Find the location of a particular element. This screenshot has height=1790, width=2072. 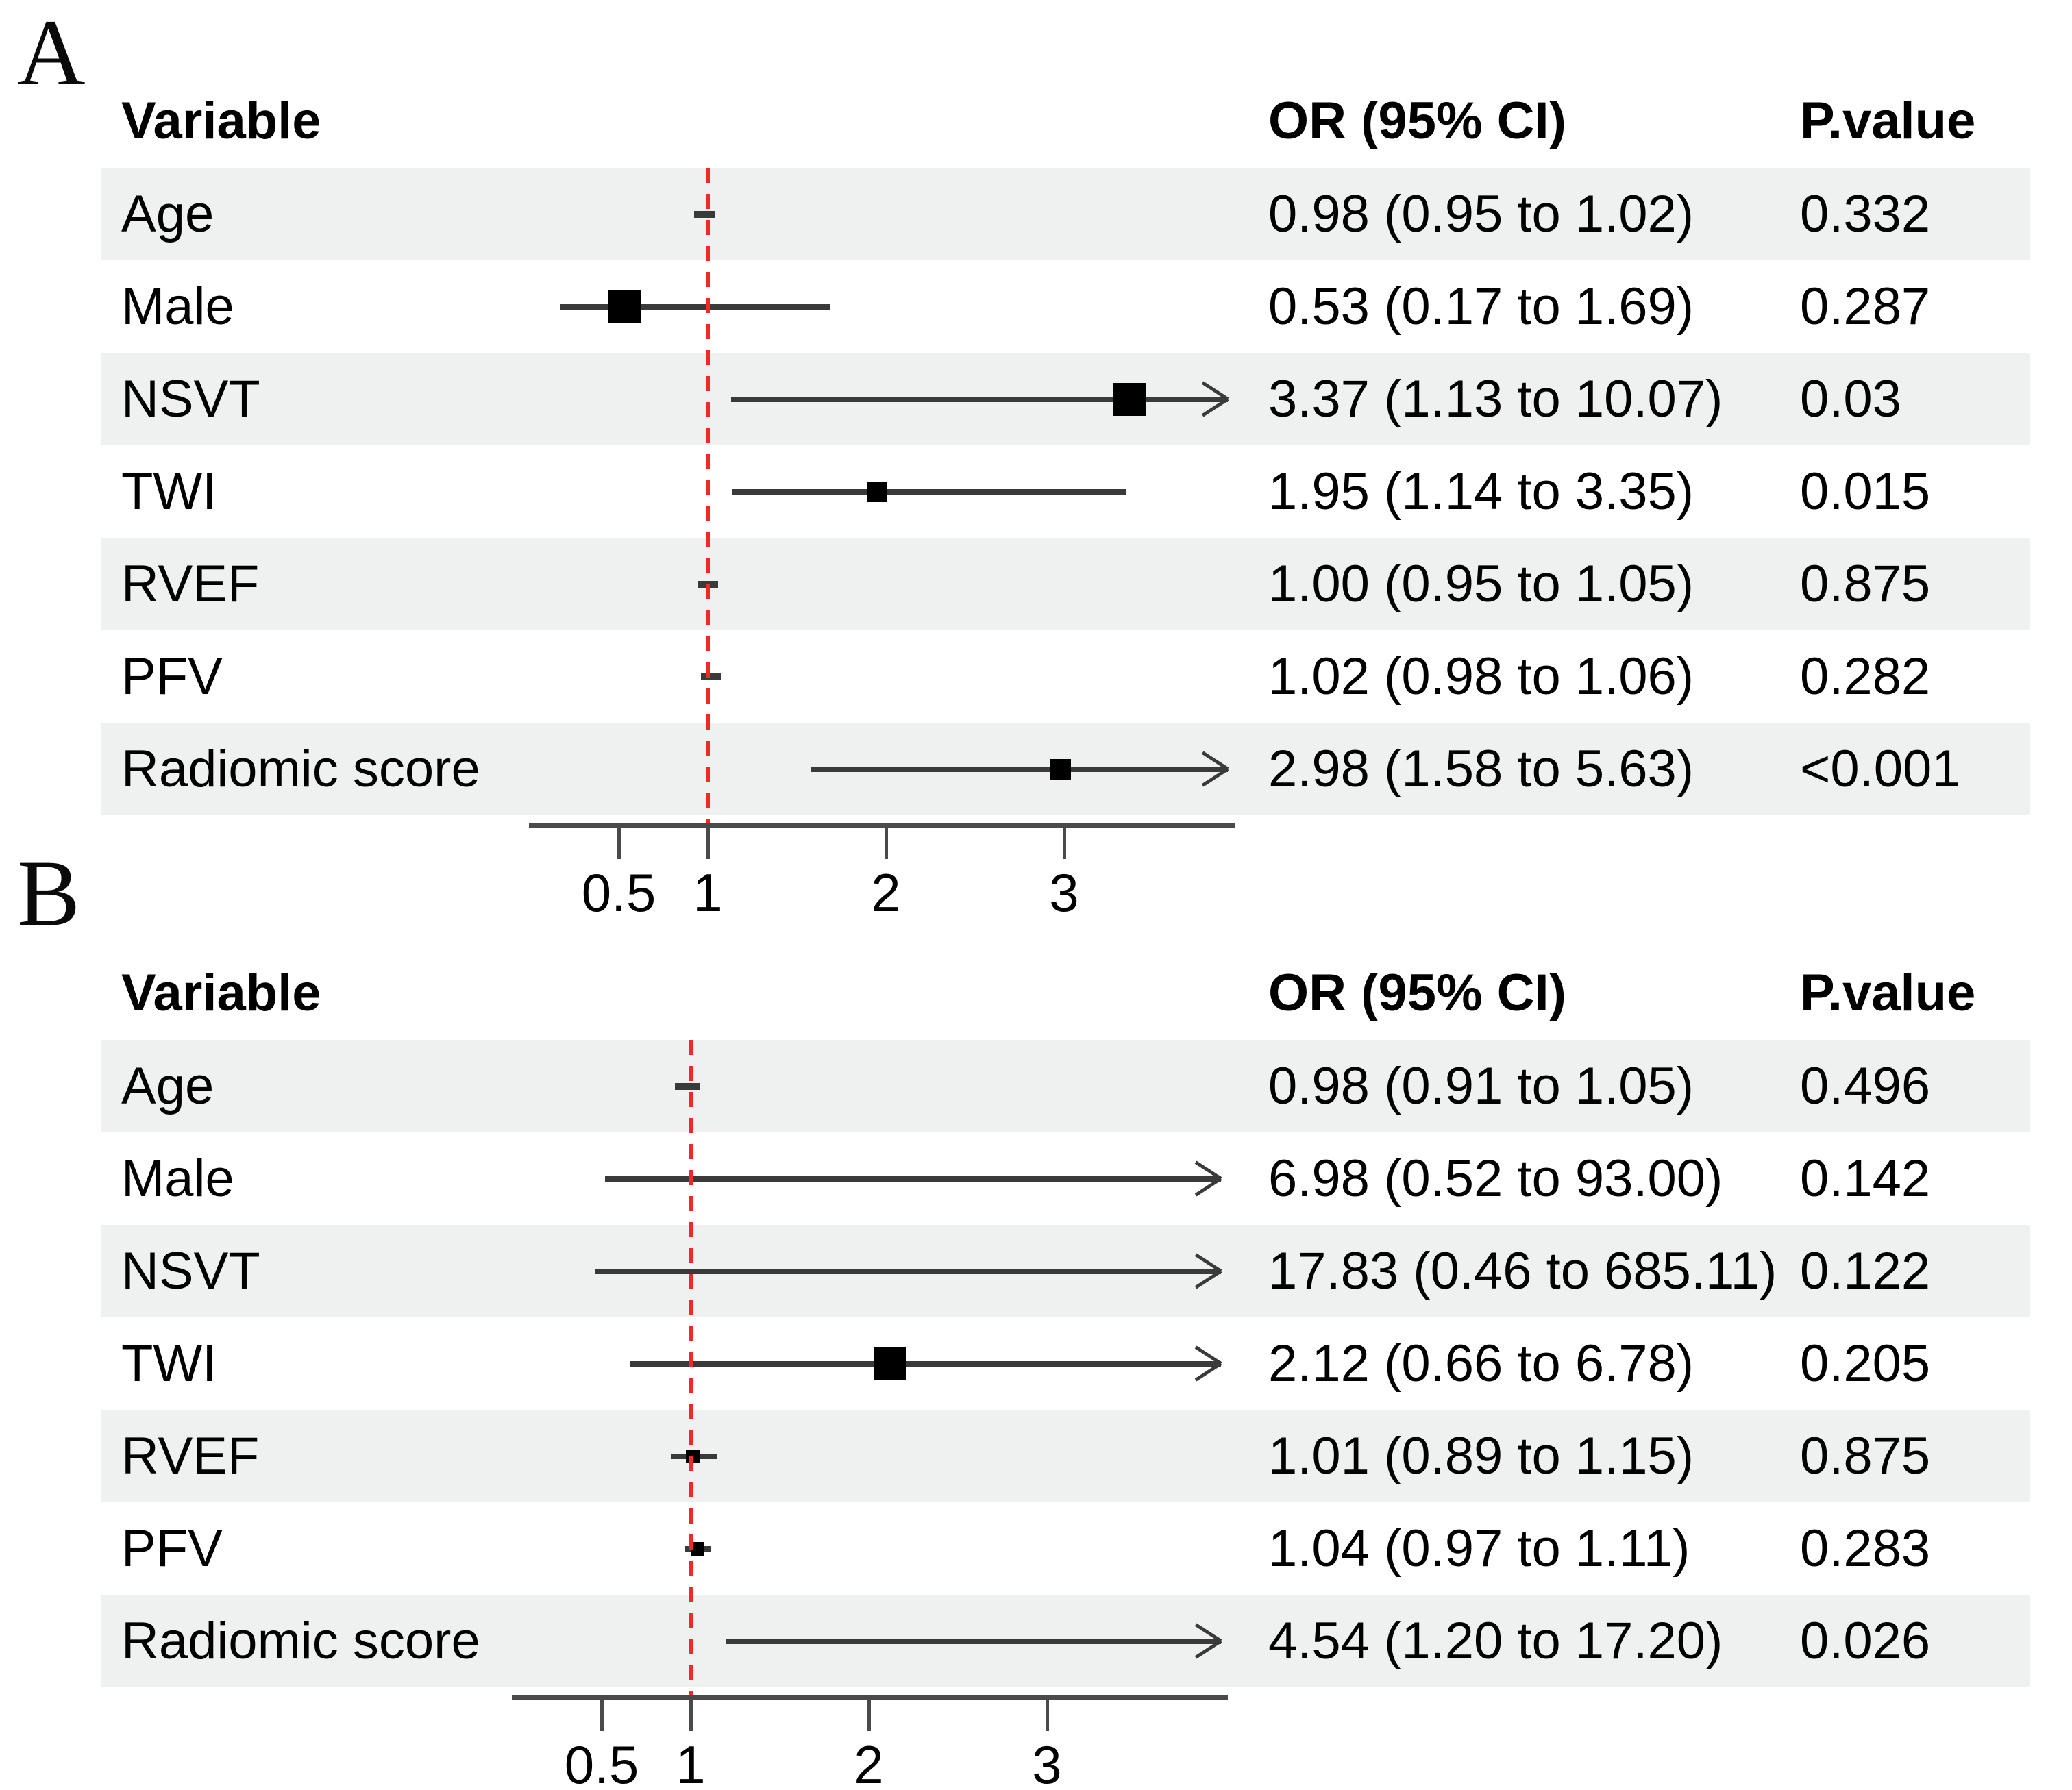

or-ci-value: 0.53 (0.17 to 1.69) is located at coordinates (1481, 307).